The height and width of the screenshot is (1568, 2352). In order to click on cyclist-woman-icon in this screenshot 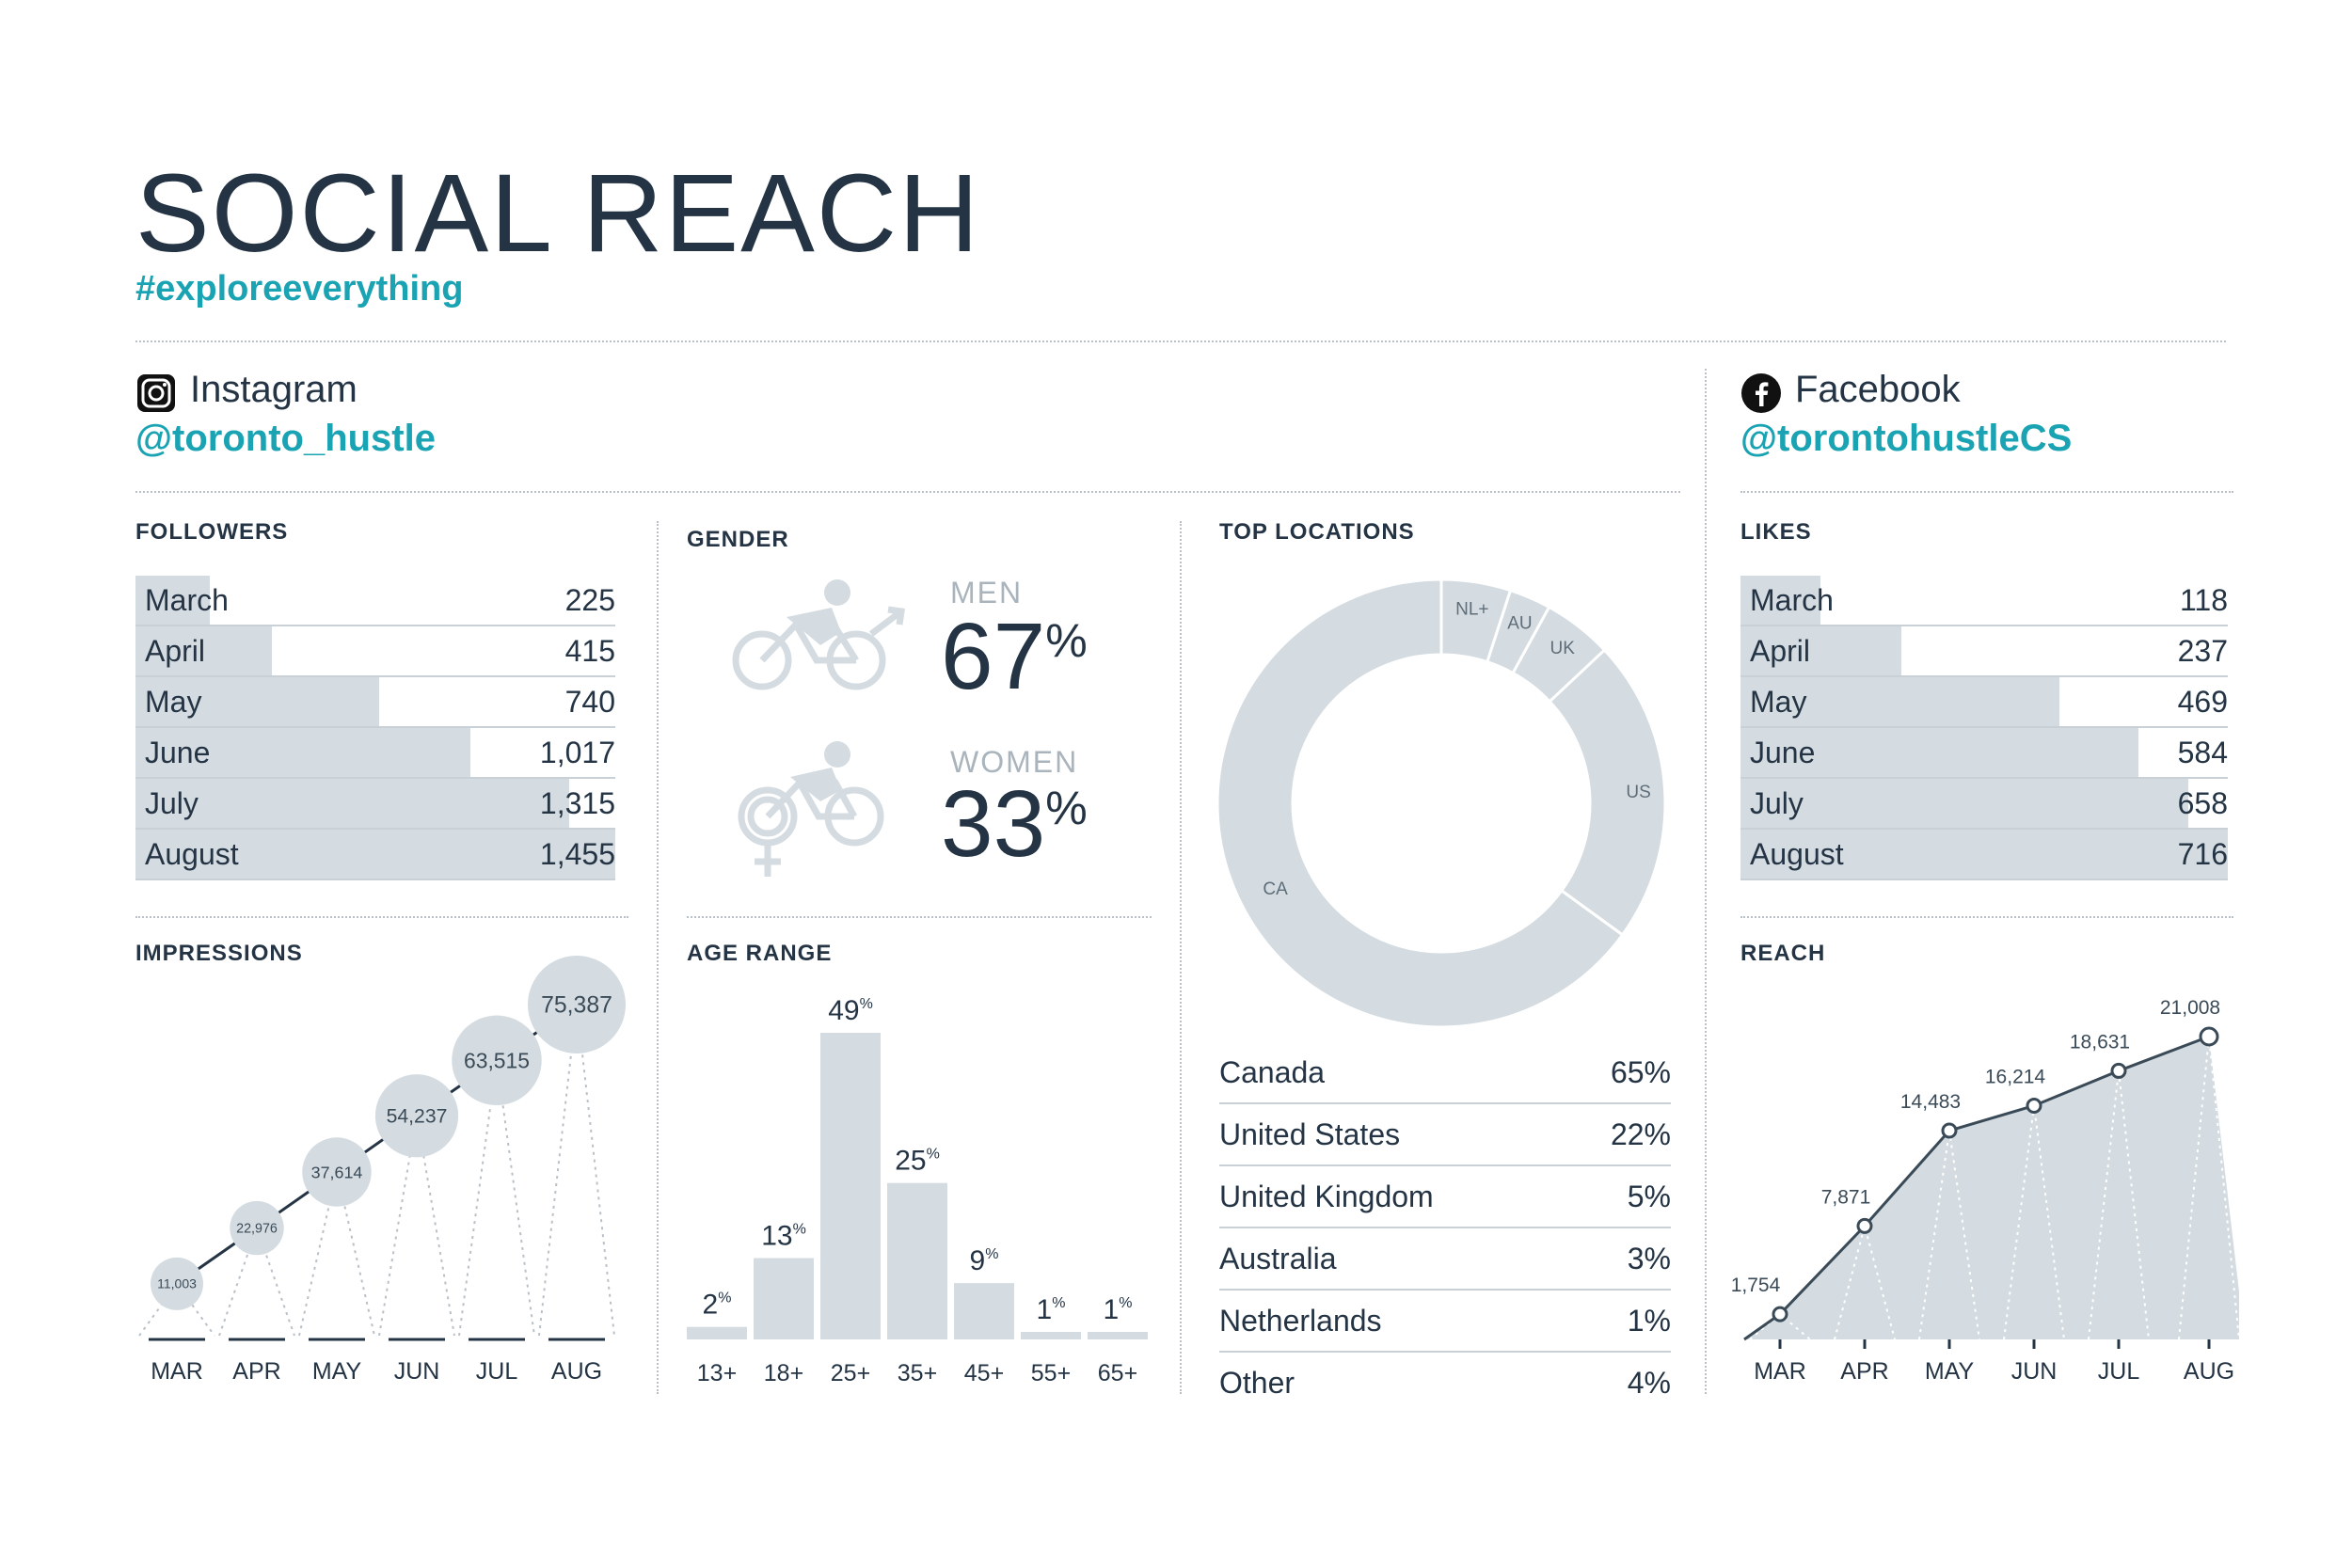, I will do `click(811, 809)`.